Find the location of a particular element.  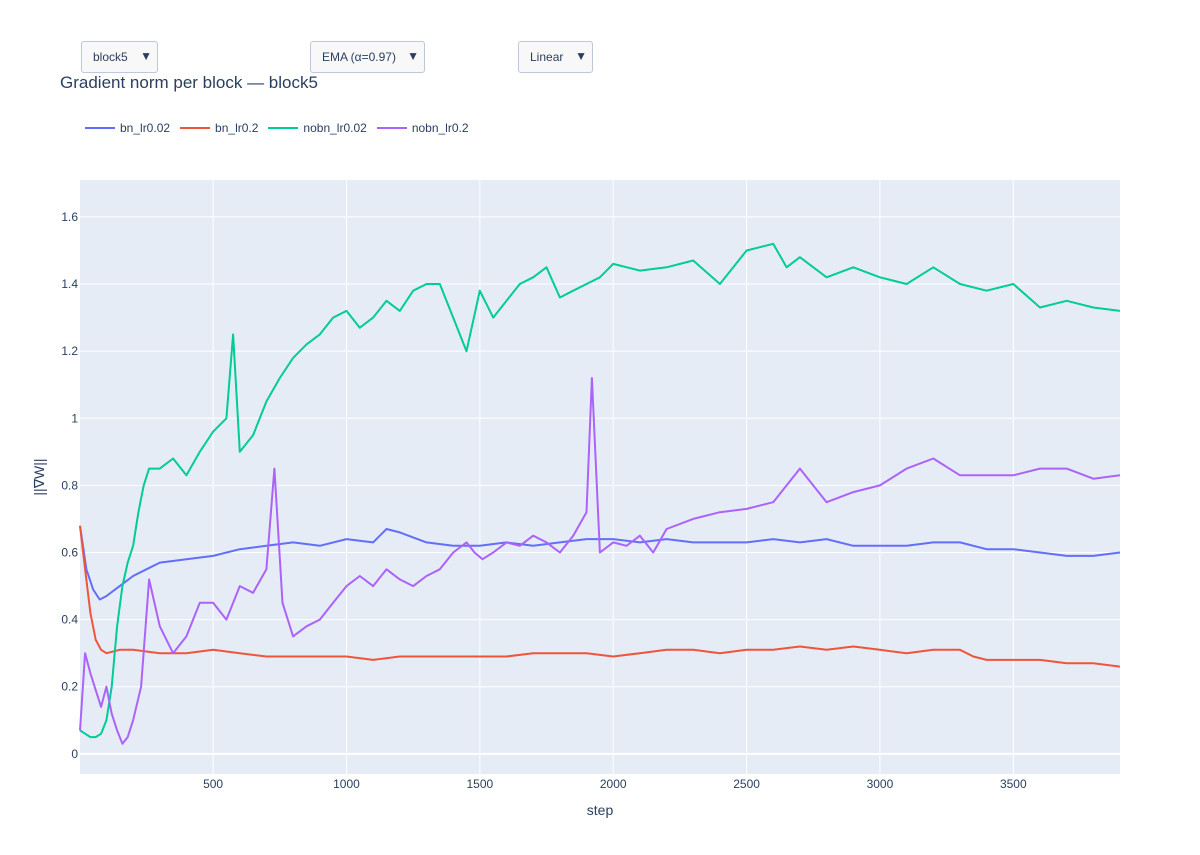

x-tick-label: 1500 is located at coordinates (479, 784).